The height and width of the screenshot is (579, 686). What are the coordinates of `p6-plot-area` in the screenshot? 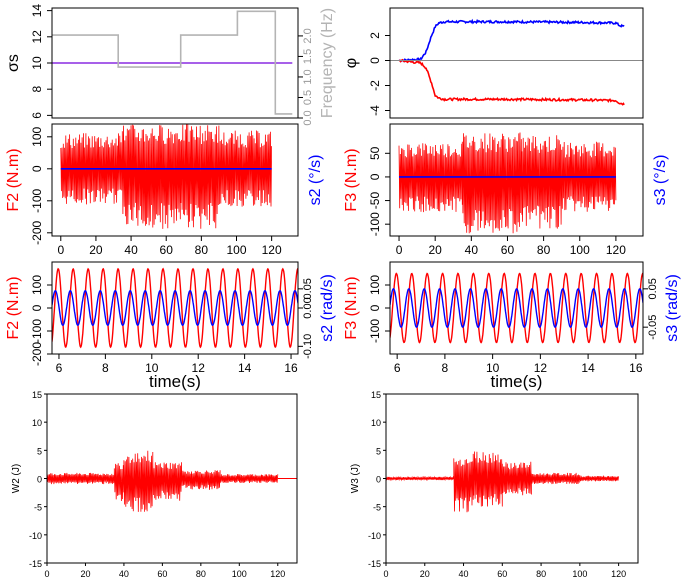 It's located at (516, 308).